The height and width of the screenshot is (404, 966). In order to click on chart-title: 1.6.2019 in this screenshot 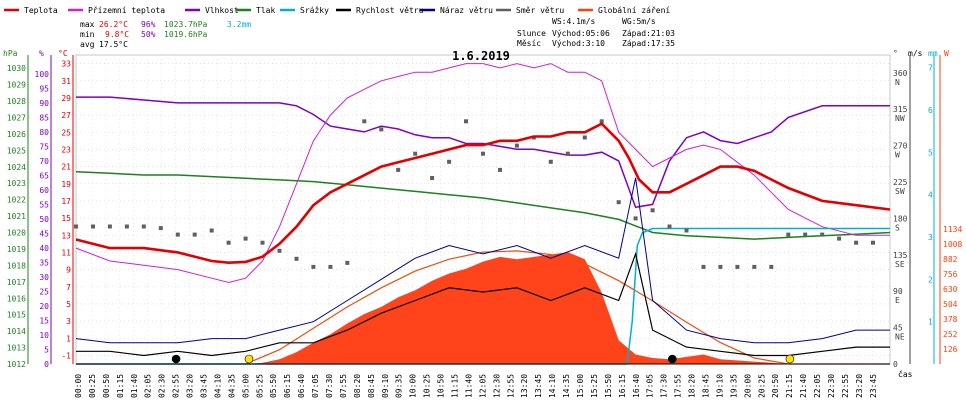, I will do `click(481, 56)`.